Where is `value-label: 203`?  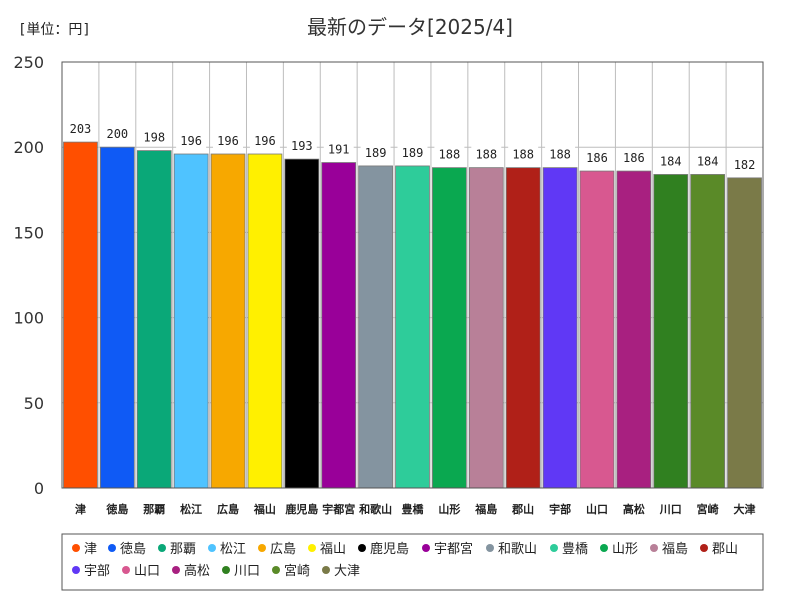
value-label: 203 is located at coordinates (81, 129).